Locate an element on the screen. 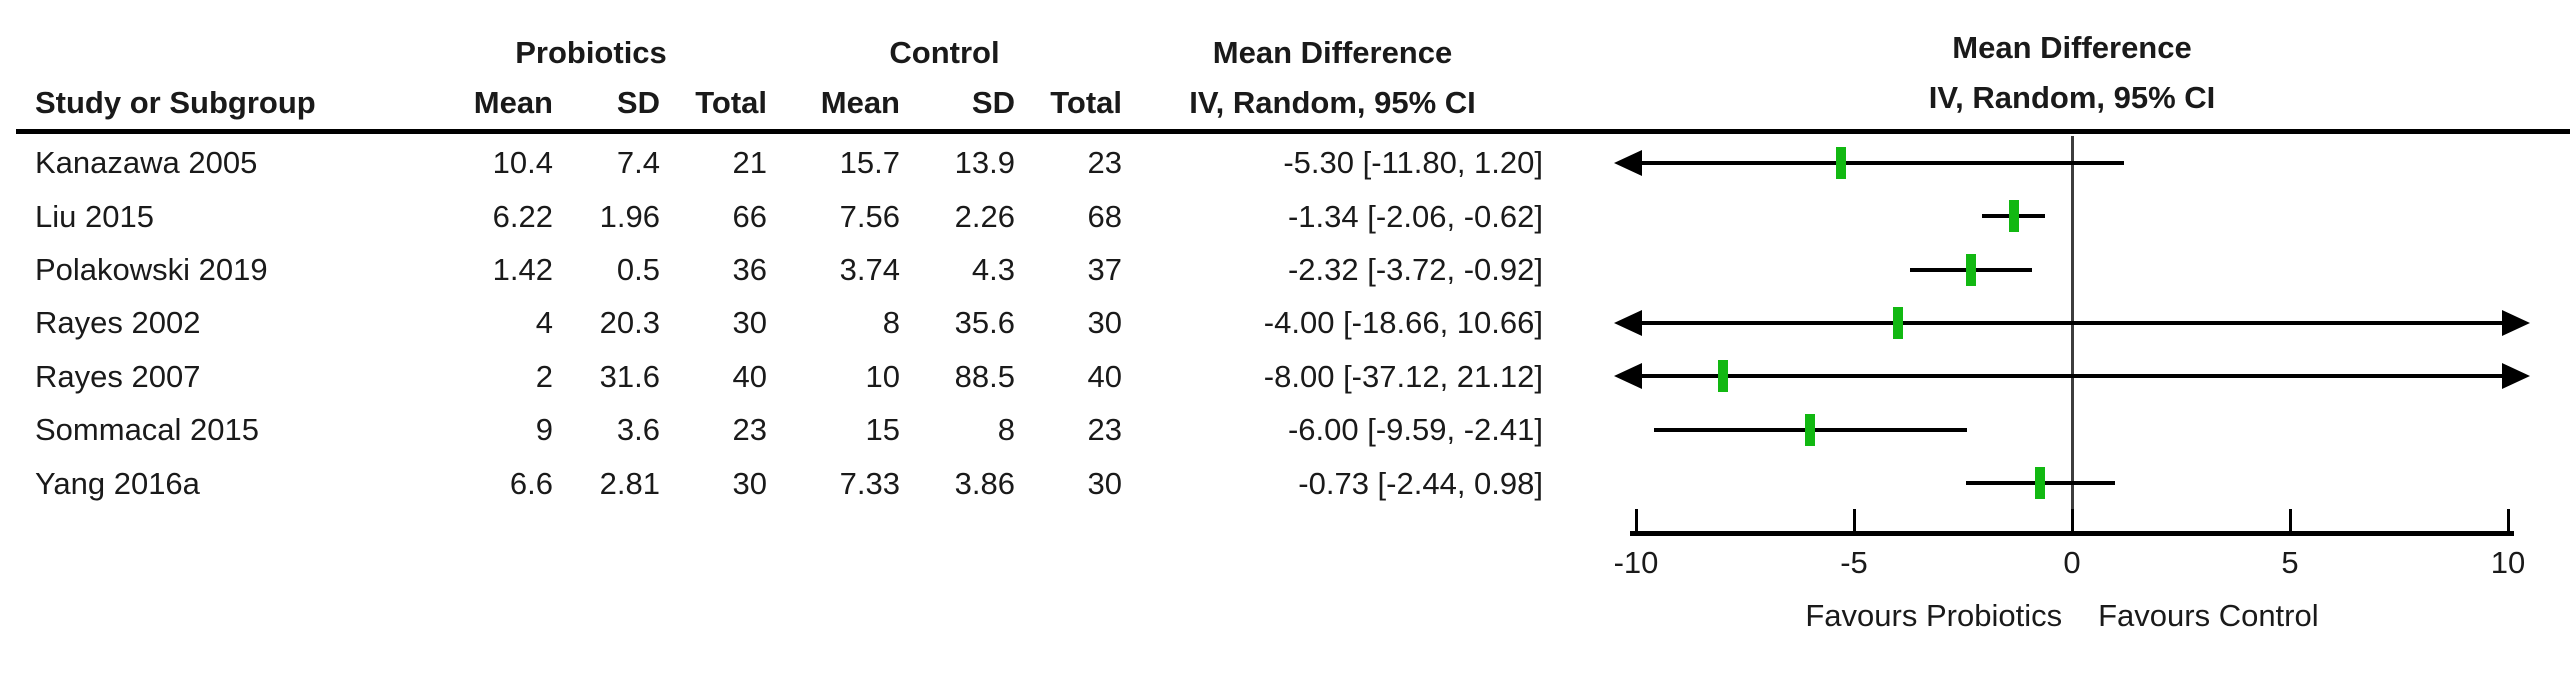 Image resolution: width=2570 pixels, height=675 pixels. col-header-treat-sd: SD is located at coordinates (638, 102).